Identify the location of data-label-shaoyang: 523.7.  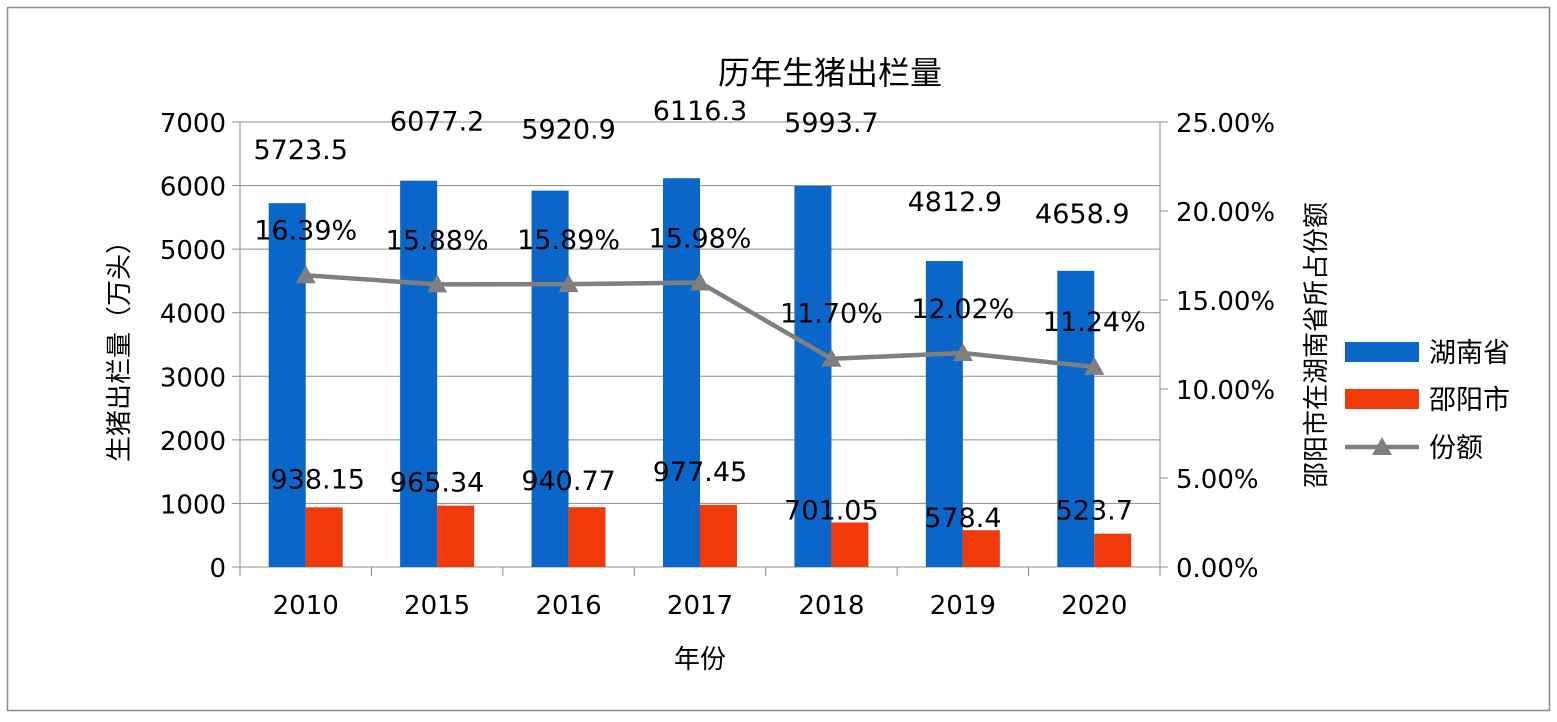
(1094, 511).